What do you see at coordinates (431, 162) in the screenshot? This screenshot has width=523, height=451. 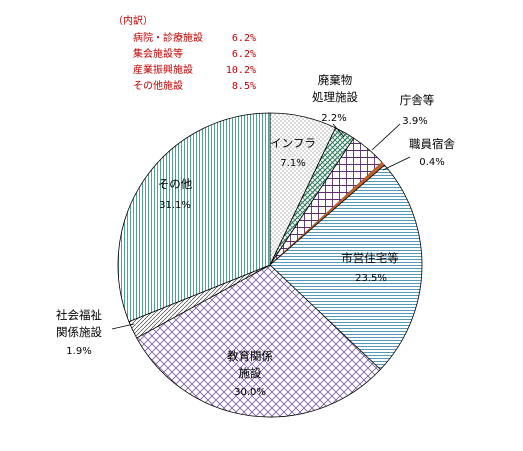 I see `slice-percent: 0.4%` at bounding box center [431, 162].